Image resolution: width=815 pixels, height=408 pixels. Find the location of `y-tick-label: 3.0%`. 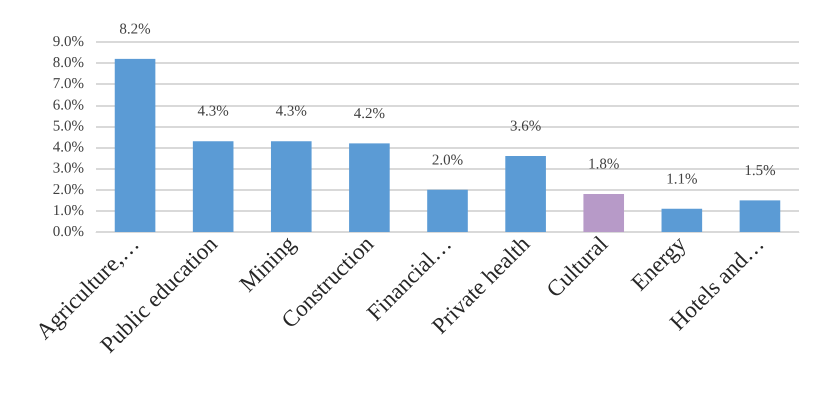

y-tick-label: 3.0% is located at coordinates (68, 168).